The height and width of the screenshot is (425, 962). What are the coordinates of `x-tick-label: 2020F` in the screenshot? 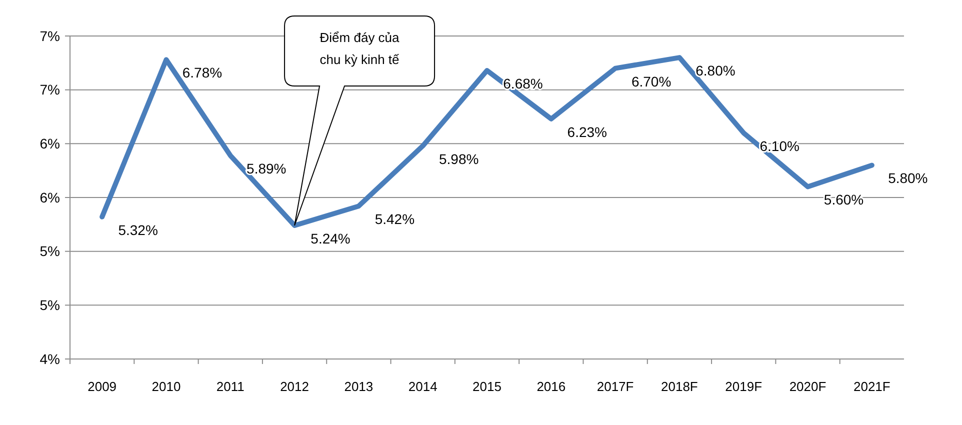 It's located at (807, 386).